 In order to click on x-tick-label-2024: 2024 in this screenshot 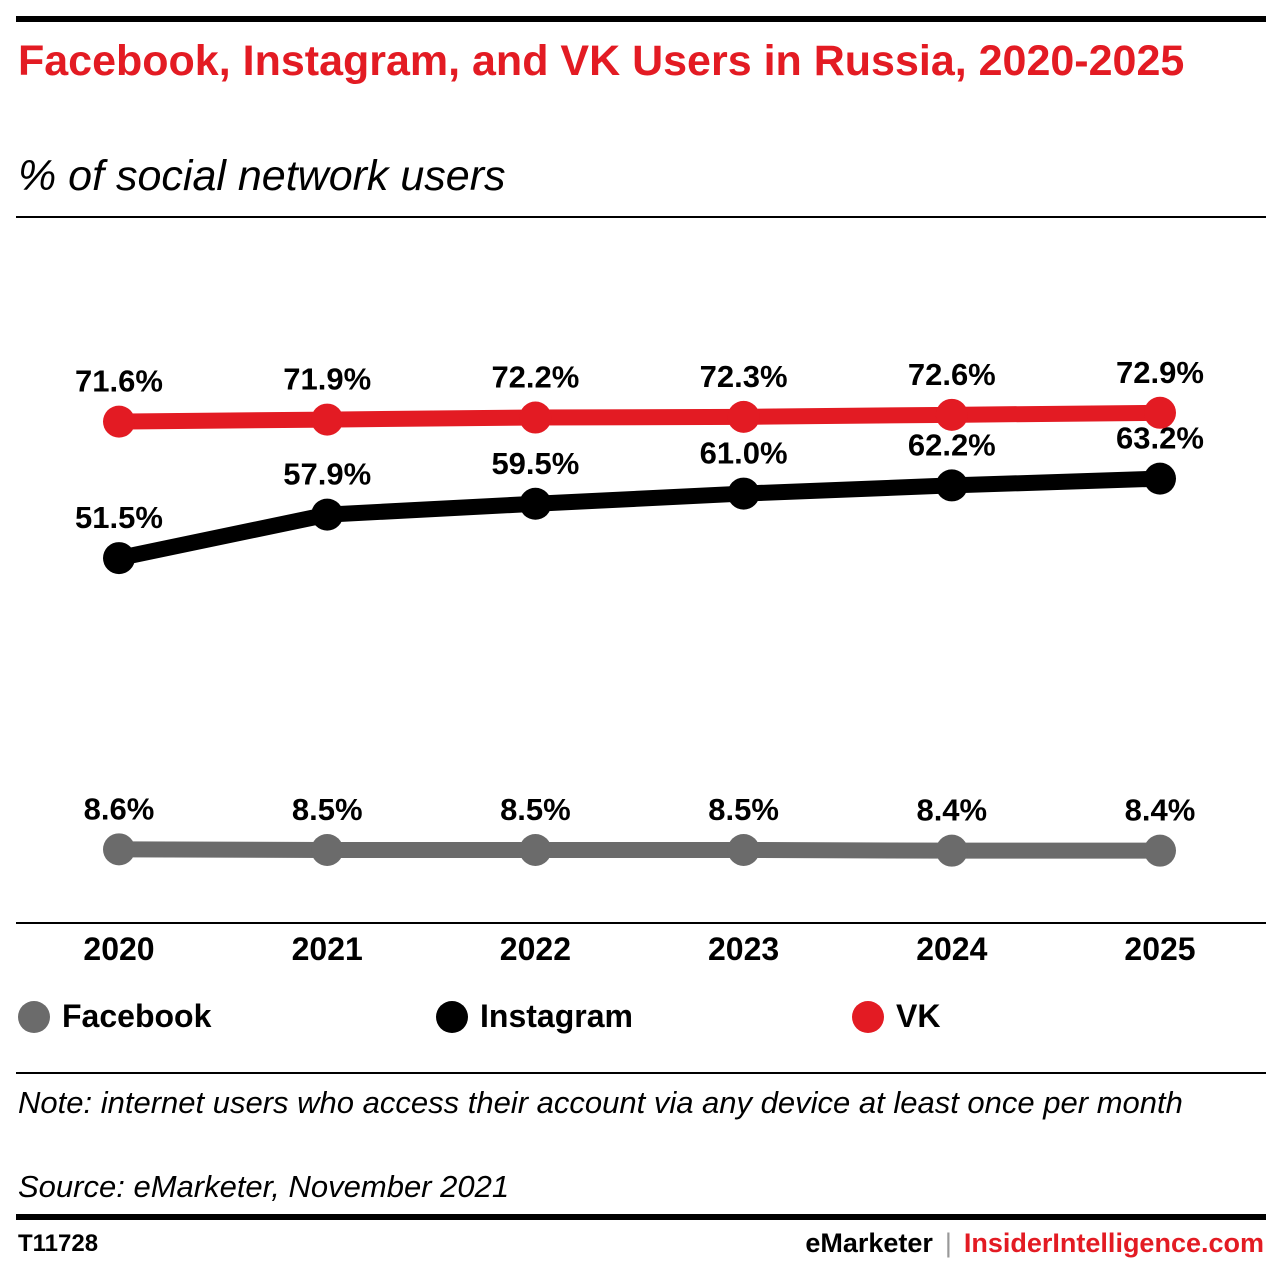, I will do `click(951, 949)`.